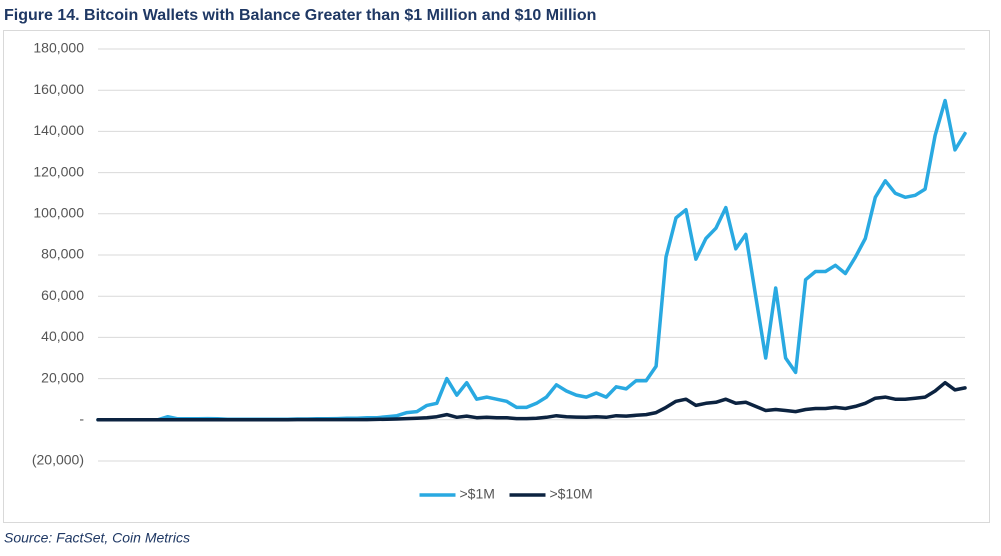  I want to click on y-tick-label: 120,000, so click(58, 171).